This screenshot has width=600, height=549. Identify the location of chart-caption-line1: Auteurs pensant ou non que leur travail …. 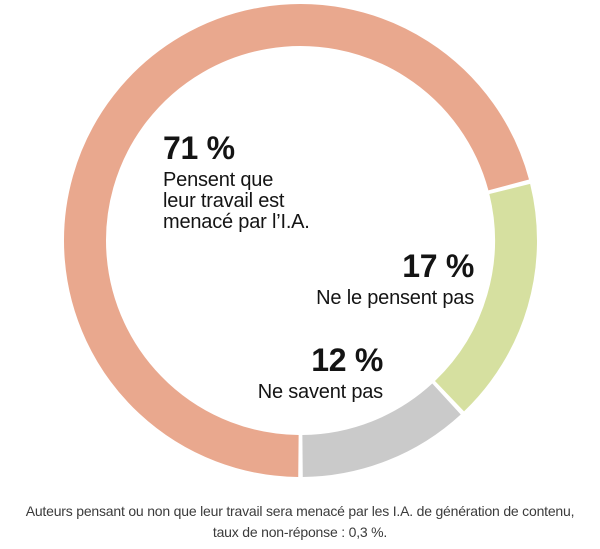
(300, 511).